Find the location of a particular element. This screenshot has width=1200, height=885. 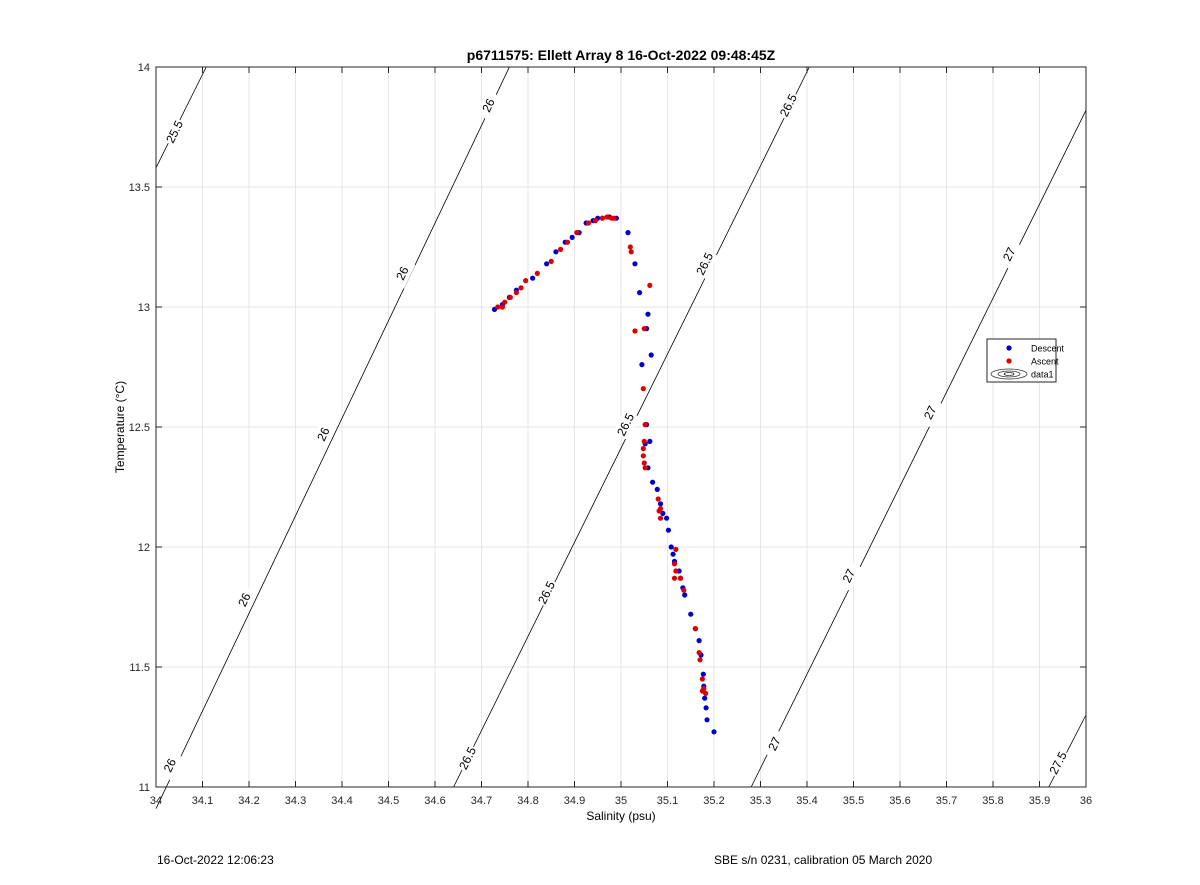

y-tick-label: 13.5 is located at coordinates (139, 188).